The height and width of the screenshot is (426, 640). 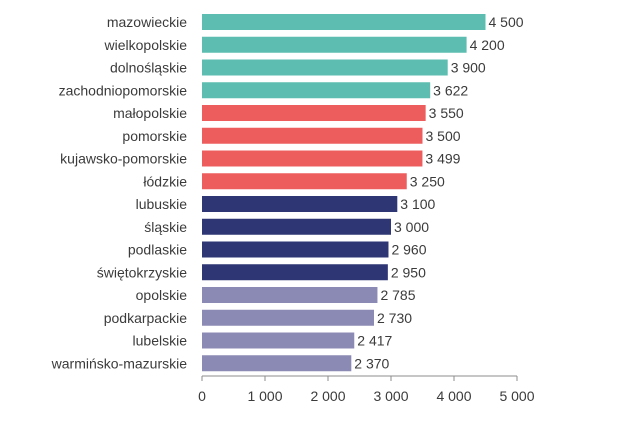 I want to click on category-label: małopolskie, so click(x=150, y=113).